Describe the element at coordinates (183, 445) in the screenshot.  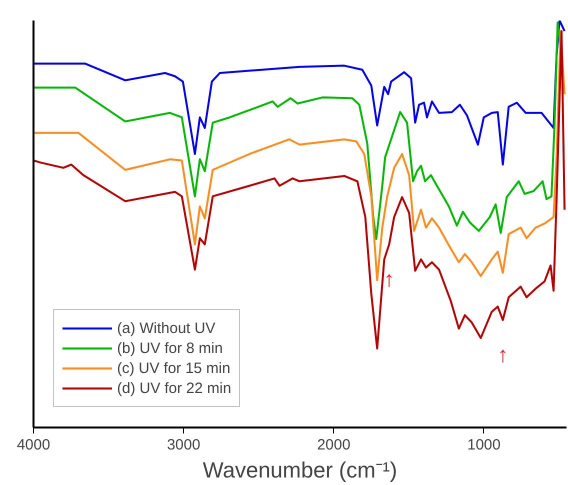
I see `x-tick-label: 3000` at that location.